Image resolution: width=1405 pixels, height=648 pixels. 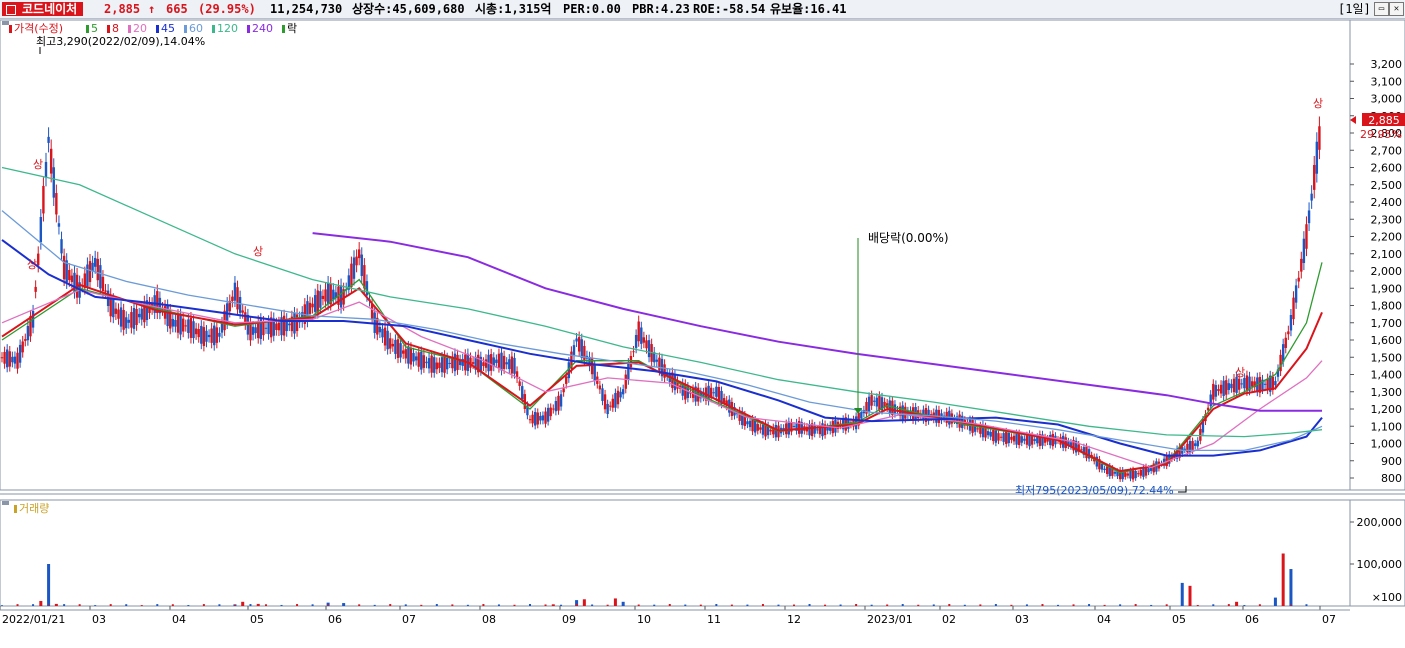 What do you see at coordinates (1387, 133) in the screenshot?
I see `price-tick-label: 2,800` at bounding box center [1387, 133].